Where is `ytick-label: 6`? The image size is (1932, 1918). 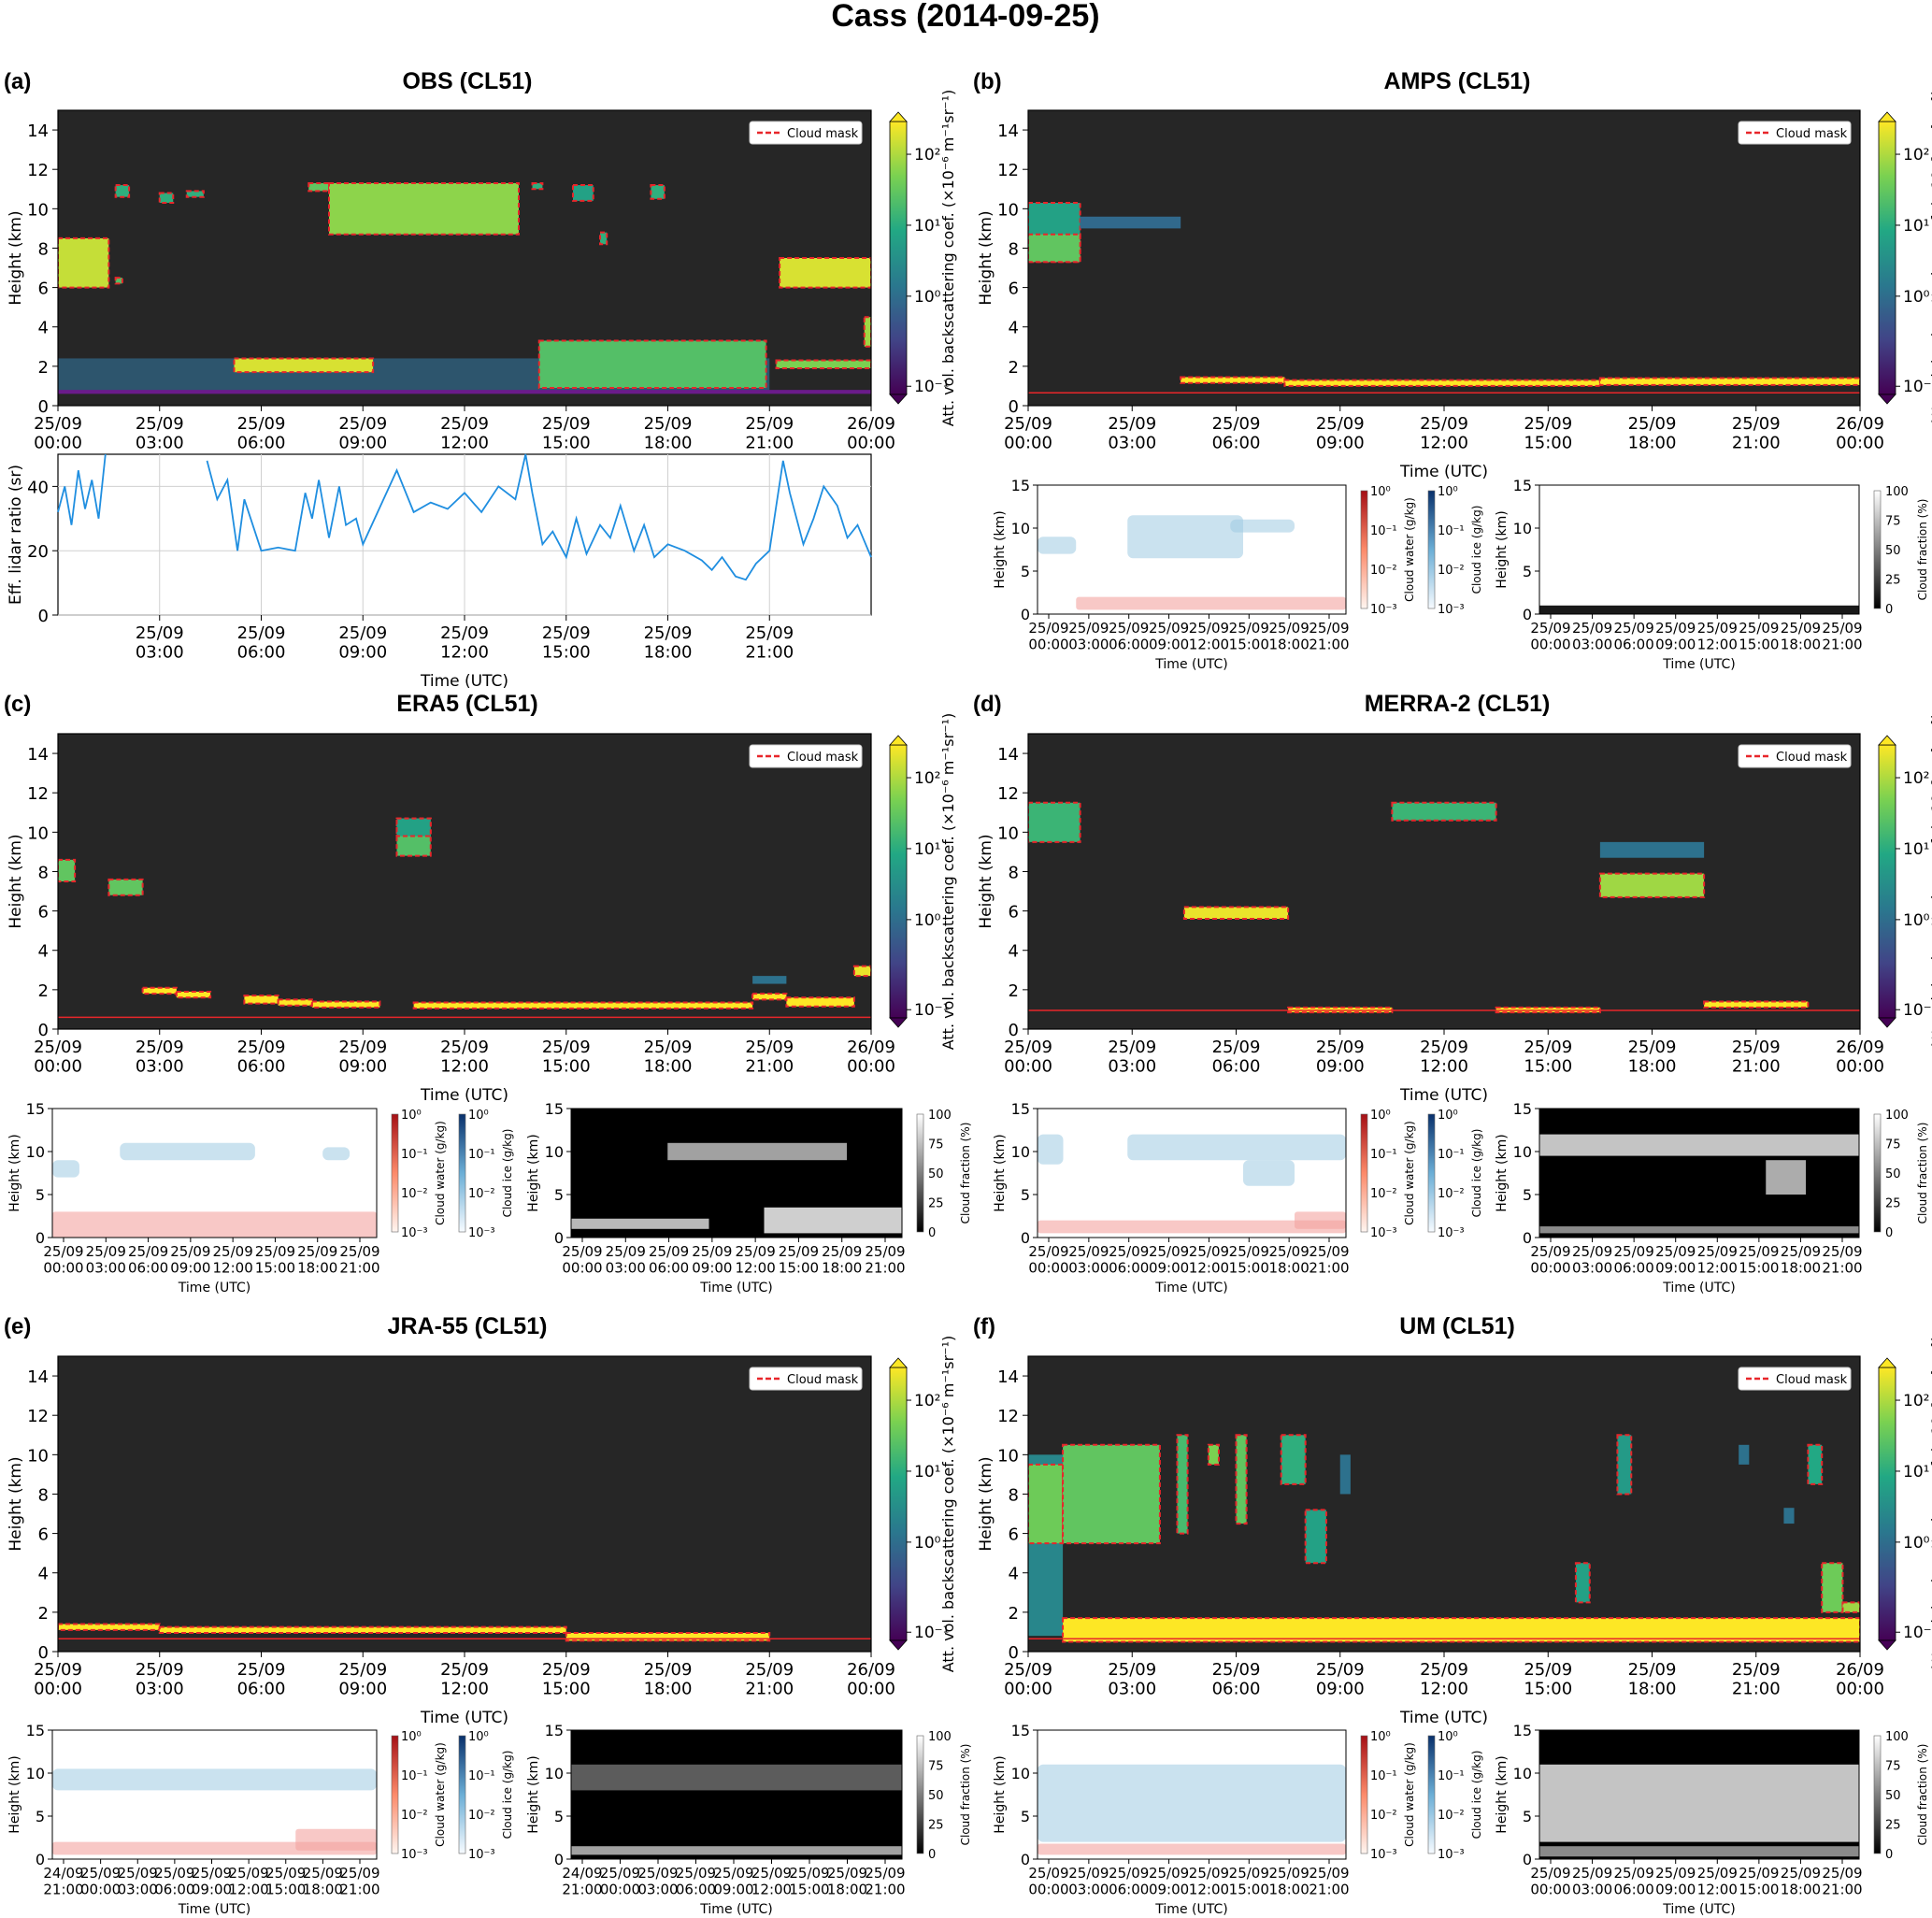
ytick-label: 6 is located at coordinates (1014, 1535).